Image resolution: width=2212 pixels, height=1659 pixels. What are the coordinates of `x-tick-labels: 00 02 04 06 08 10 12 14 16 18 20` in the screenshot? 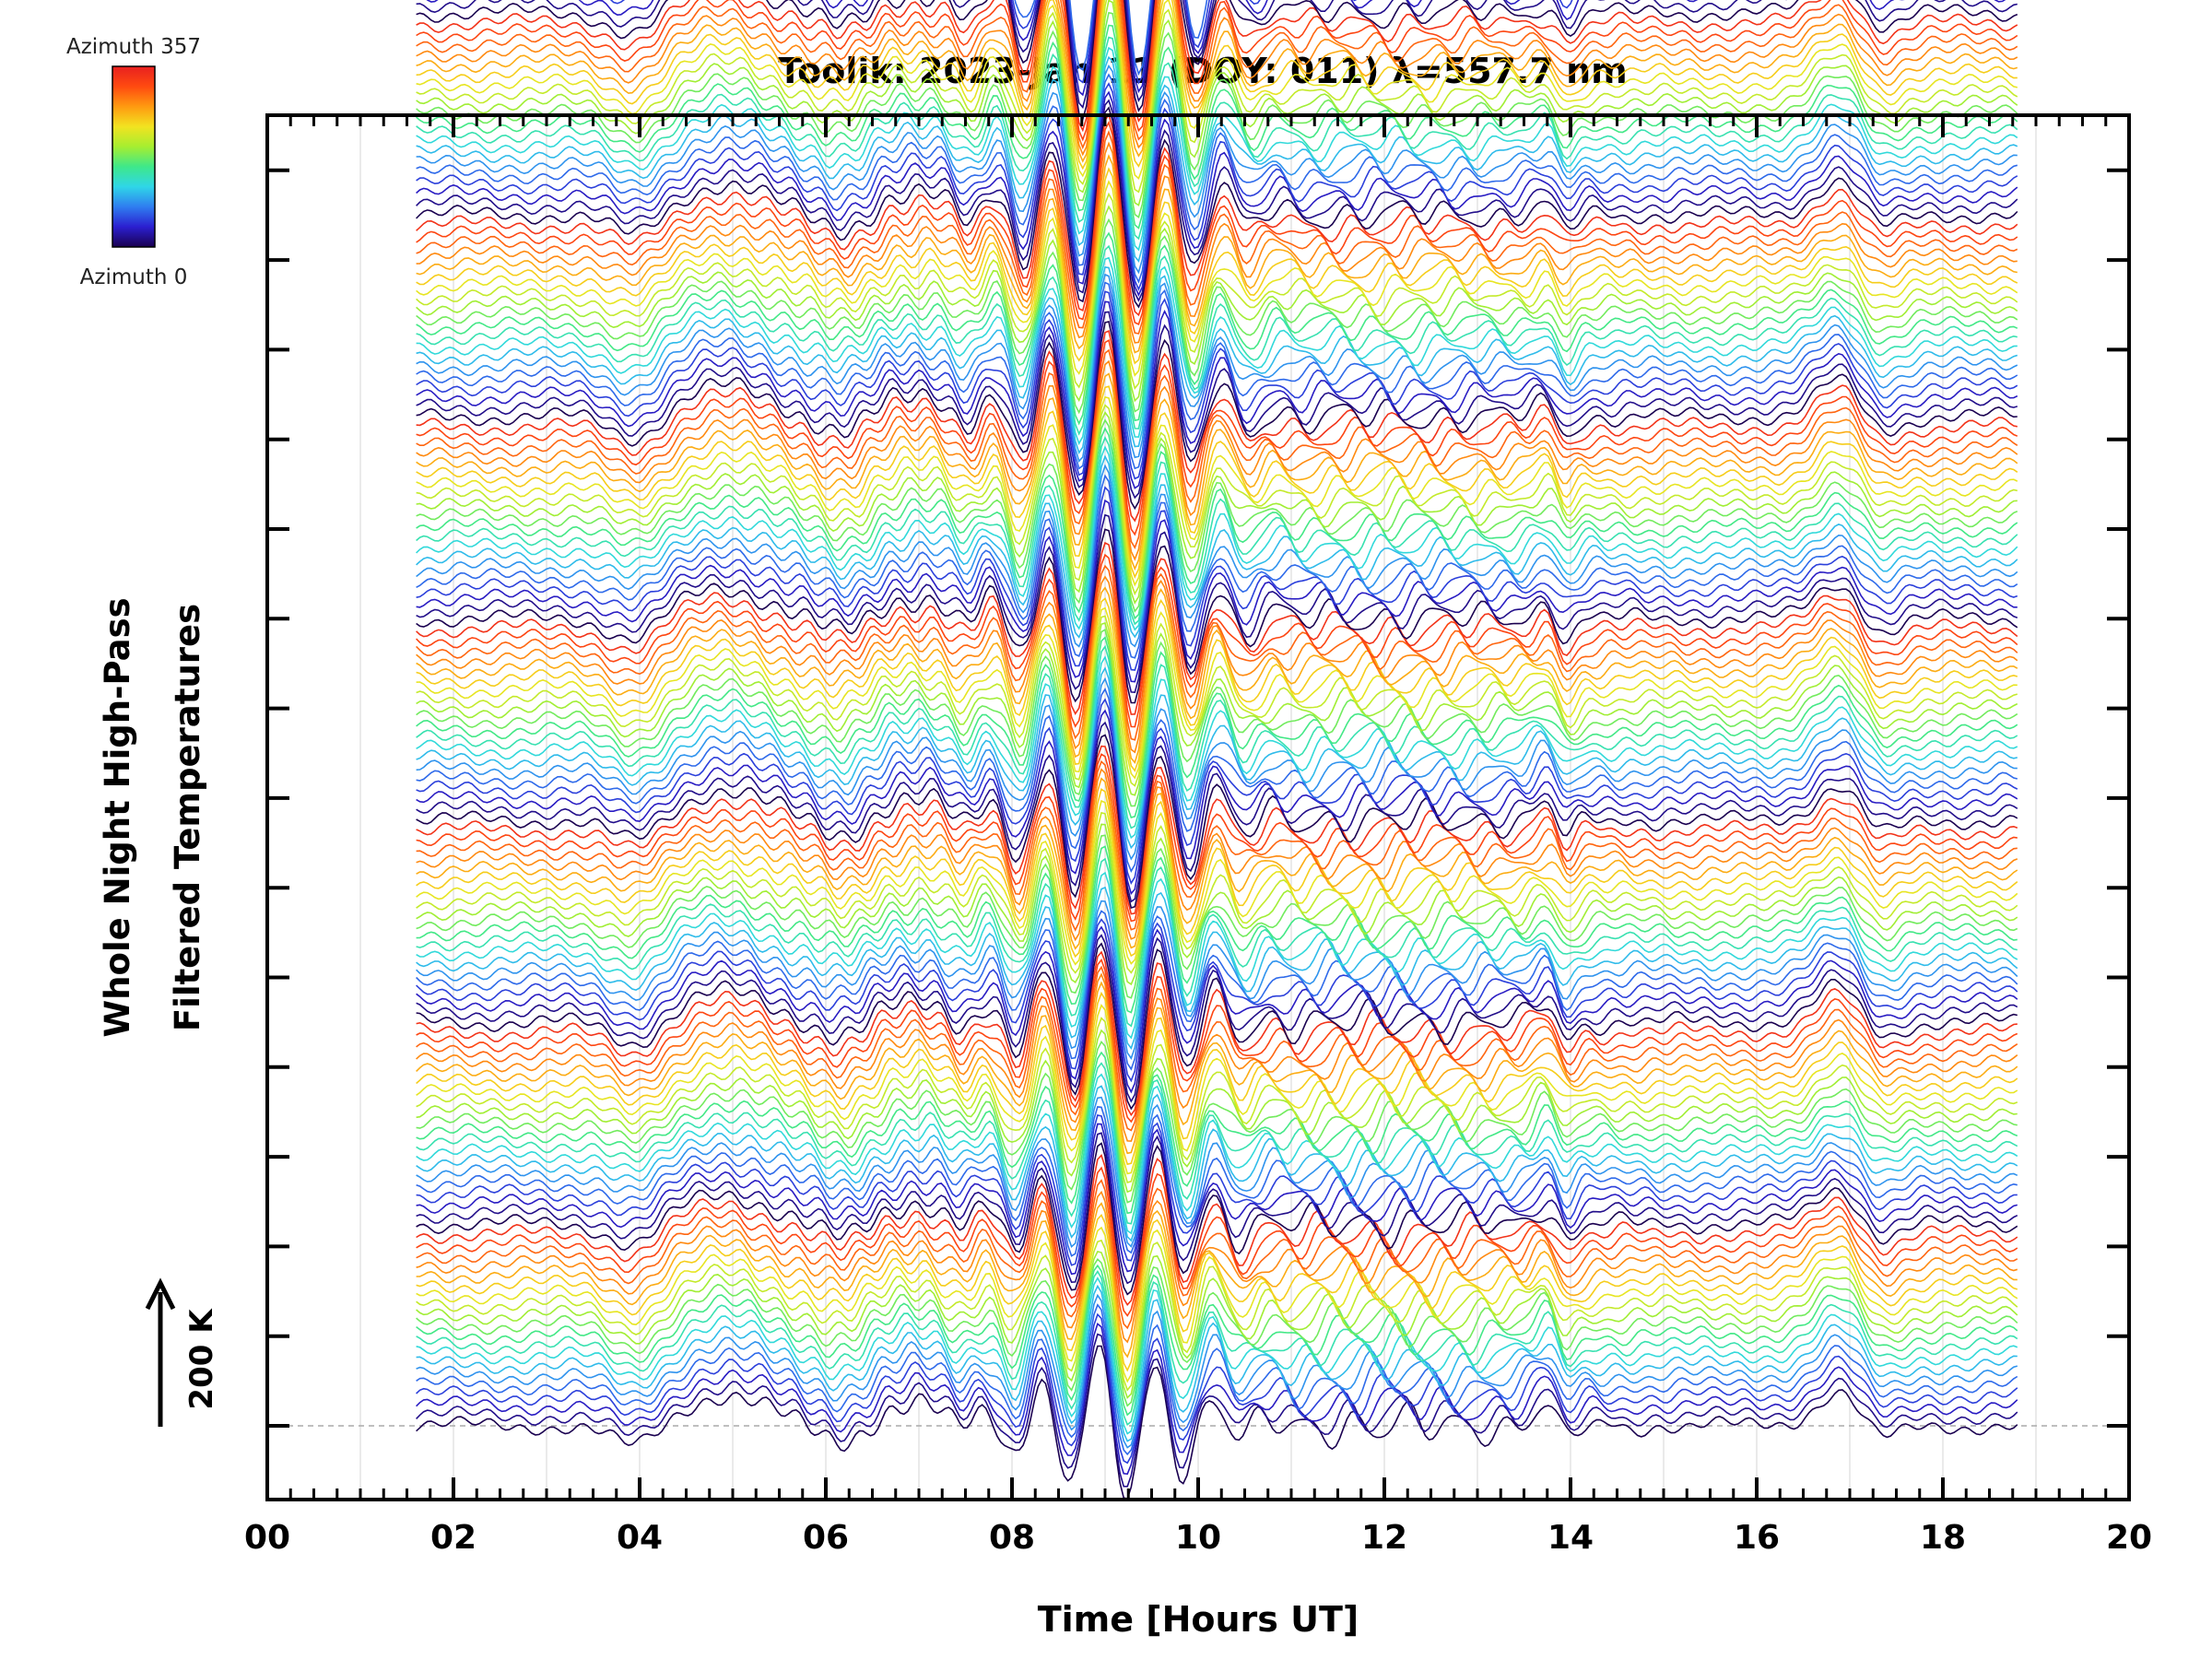 It's located at (1198, 1538).